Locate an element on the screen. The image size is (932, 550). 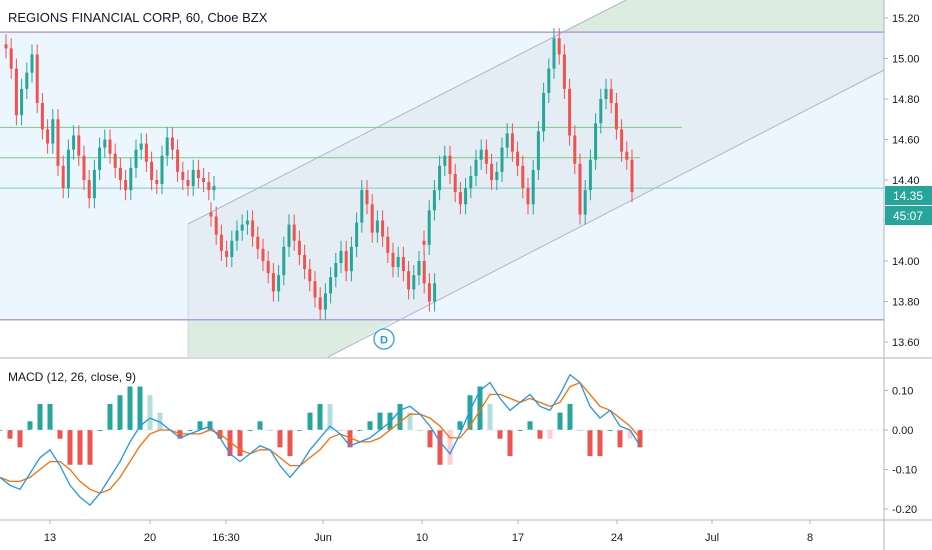
time-tick-label: 24 is located at coordinates (617, 538).